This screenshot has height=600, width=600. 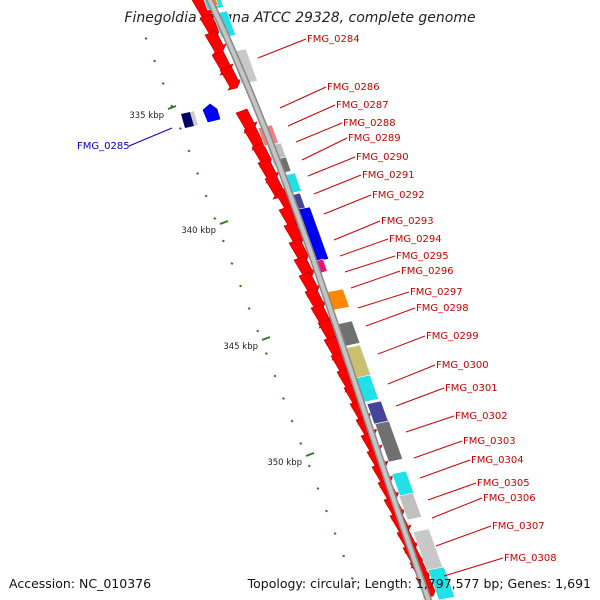 I want to click on gene-label: FMG_0285, so click(x=103, y=146).